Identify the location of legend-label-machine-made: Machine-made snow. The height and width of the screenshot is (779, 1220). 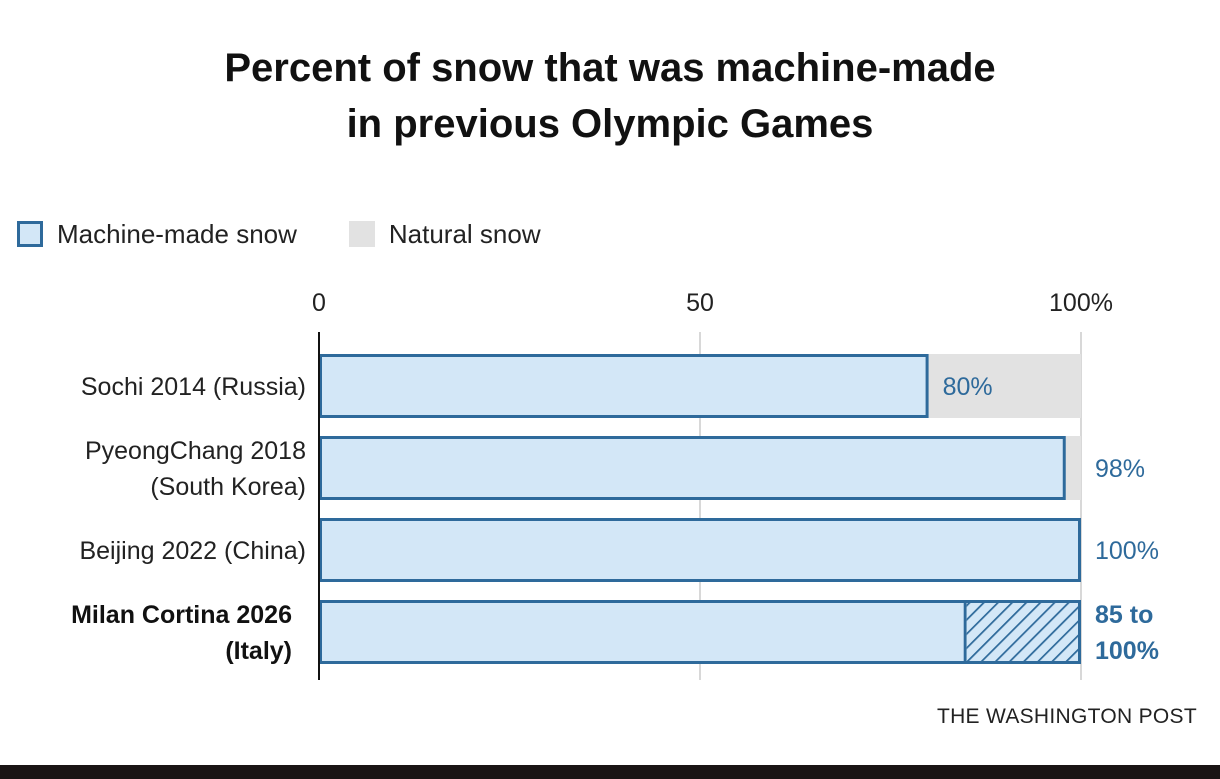
(177, 233).